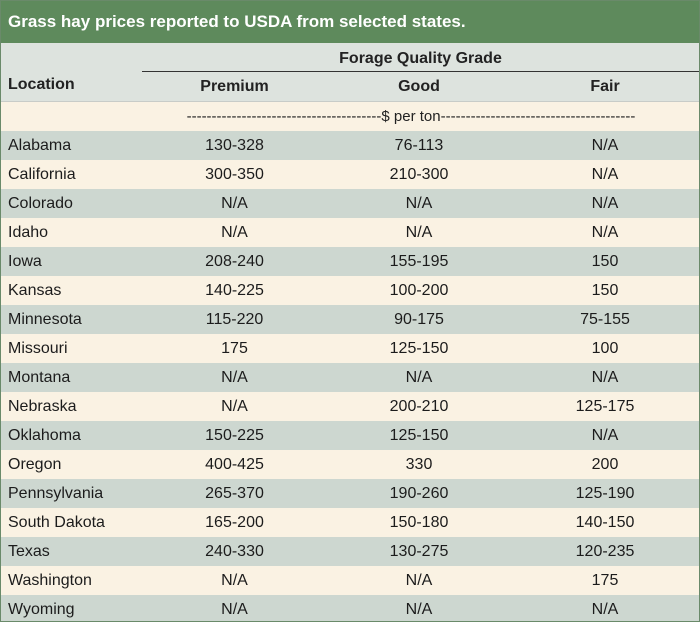  I want to click on table-row: Missouri 175 125-150 100, so click(350, 348).